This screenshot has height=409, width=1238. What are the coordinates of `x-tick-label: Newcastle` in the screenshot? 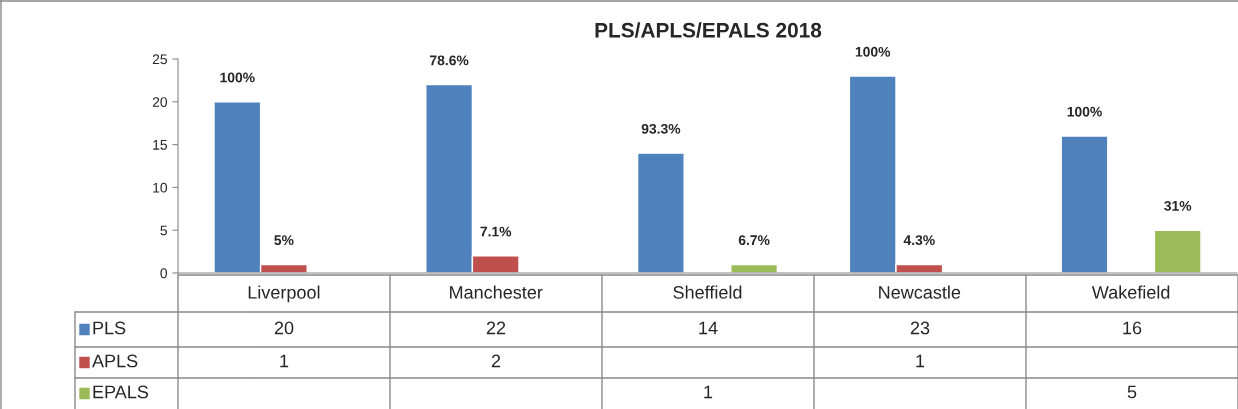 It's located at (920, 292).